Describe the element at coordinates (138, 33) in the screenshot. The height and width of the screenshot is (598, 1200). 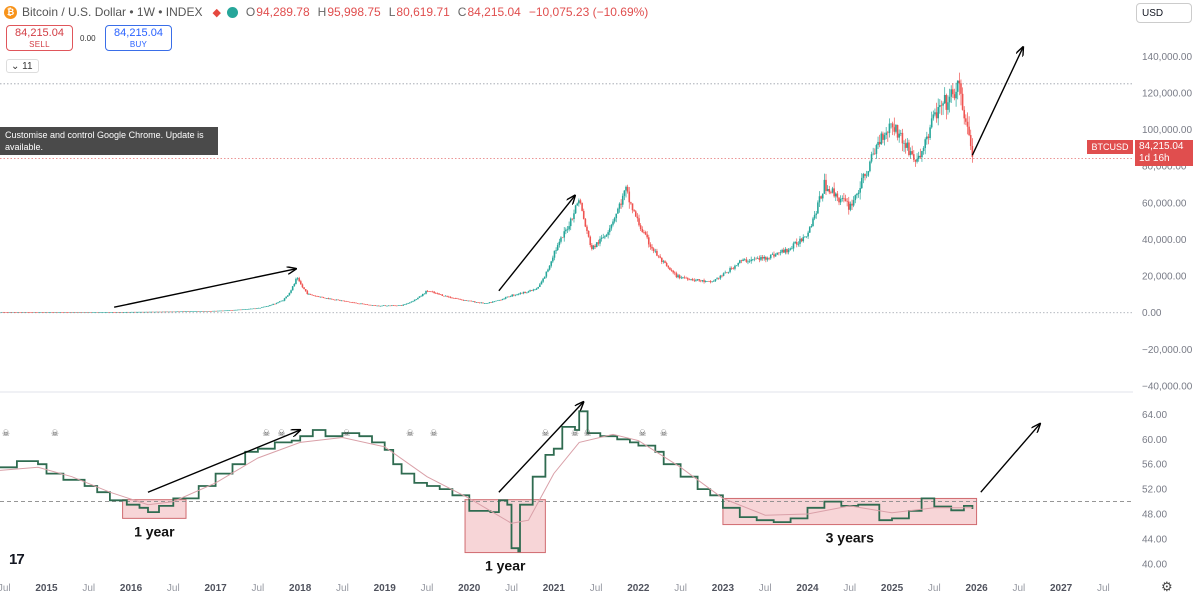
I see `buy-price: 84,215.04` at that location.